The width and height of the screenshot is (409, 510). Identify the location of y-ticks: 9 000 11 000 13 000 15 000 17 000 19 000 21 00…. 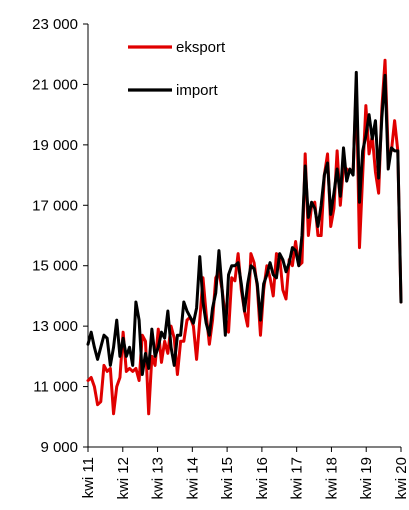
(60, 236).